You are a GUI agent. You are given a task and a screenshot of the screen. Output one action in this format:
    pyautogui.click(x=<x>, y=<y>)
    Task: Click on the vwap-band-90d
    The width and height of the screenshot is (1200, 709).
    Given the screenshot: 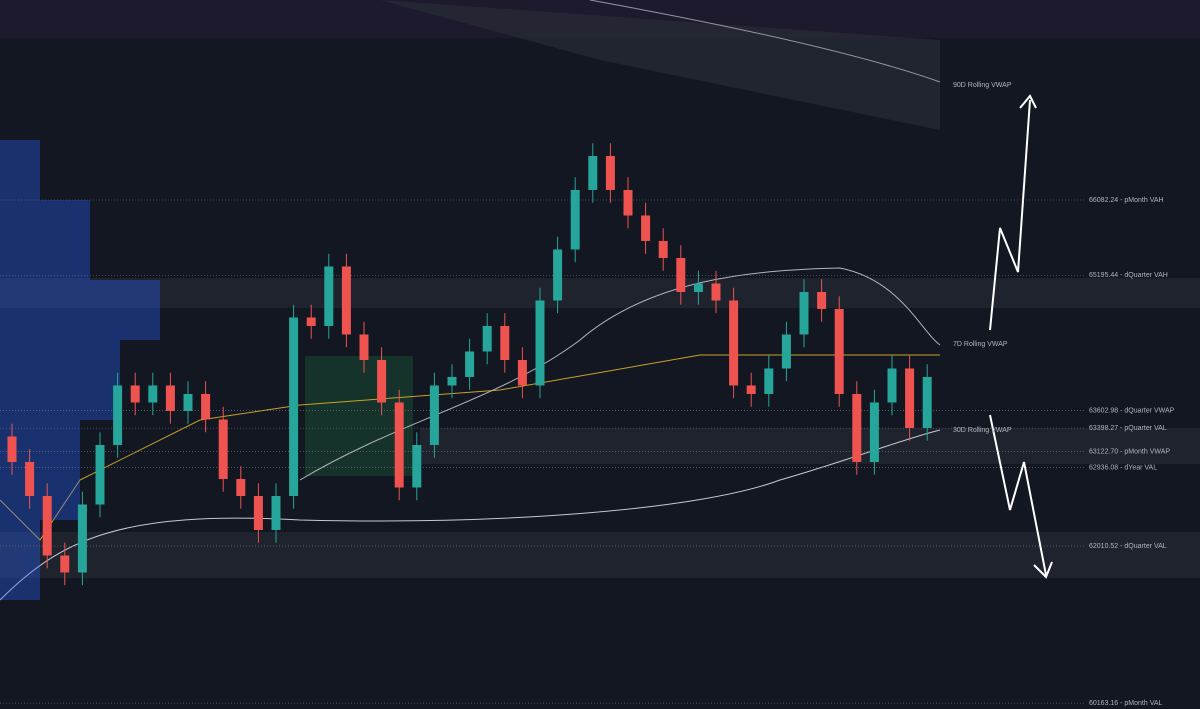 What is the action you would take?
    pyautogui.click(x=660, y=65)
    